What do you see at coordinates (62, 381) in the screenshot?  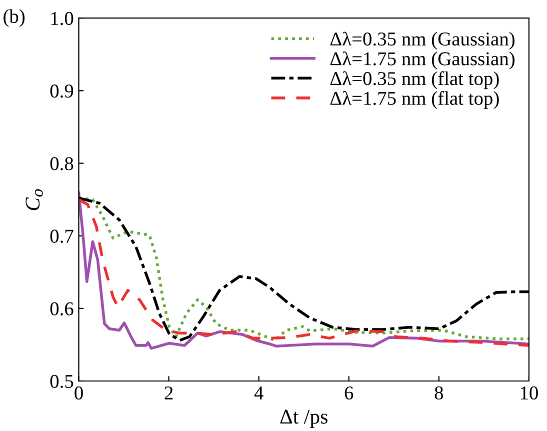 I see `y-tick-label: 0.5` at bounding box center [62, 381].